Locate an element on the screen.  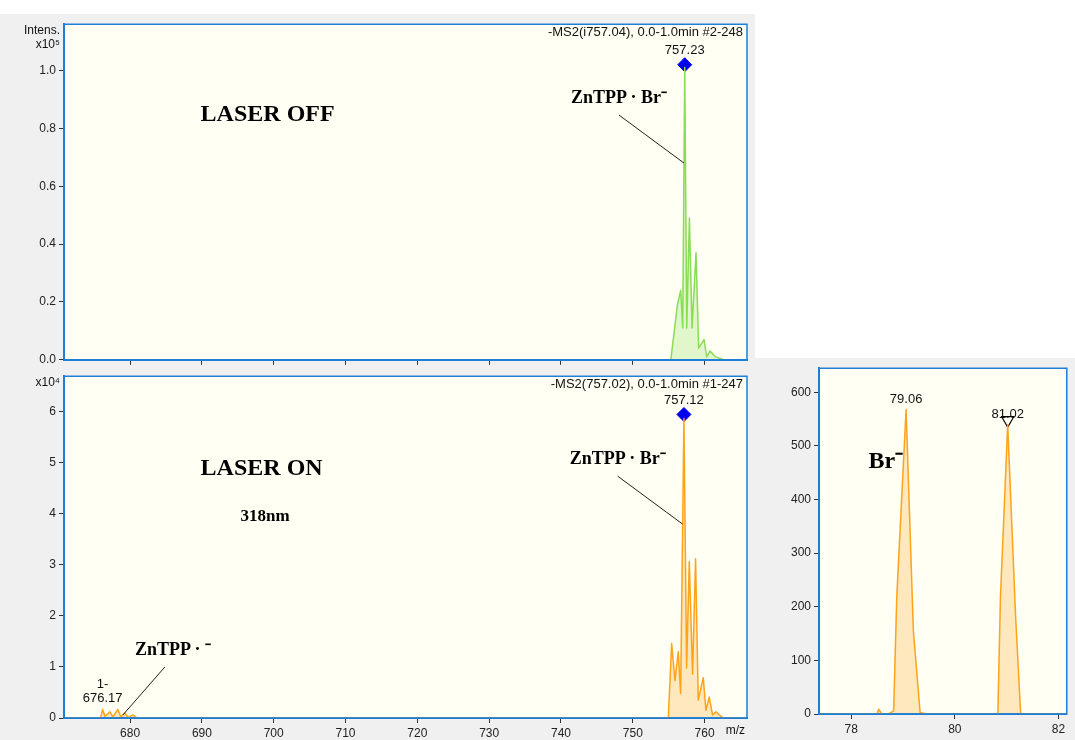
y-axis-title: x10⁴ is located at coordinates (47, 382).